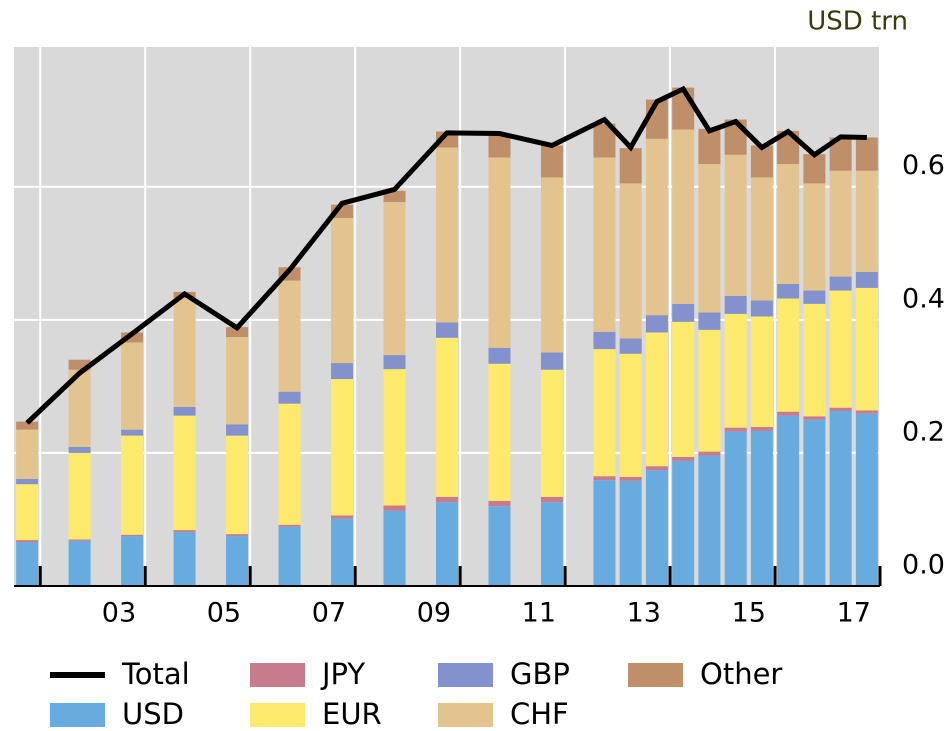 This screenshot has height=731, width=950. What do you see at coordinates (644, 613) in the screenshot?
I see `x-tick-label: 13` at bounding box center [644, 613].